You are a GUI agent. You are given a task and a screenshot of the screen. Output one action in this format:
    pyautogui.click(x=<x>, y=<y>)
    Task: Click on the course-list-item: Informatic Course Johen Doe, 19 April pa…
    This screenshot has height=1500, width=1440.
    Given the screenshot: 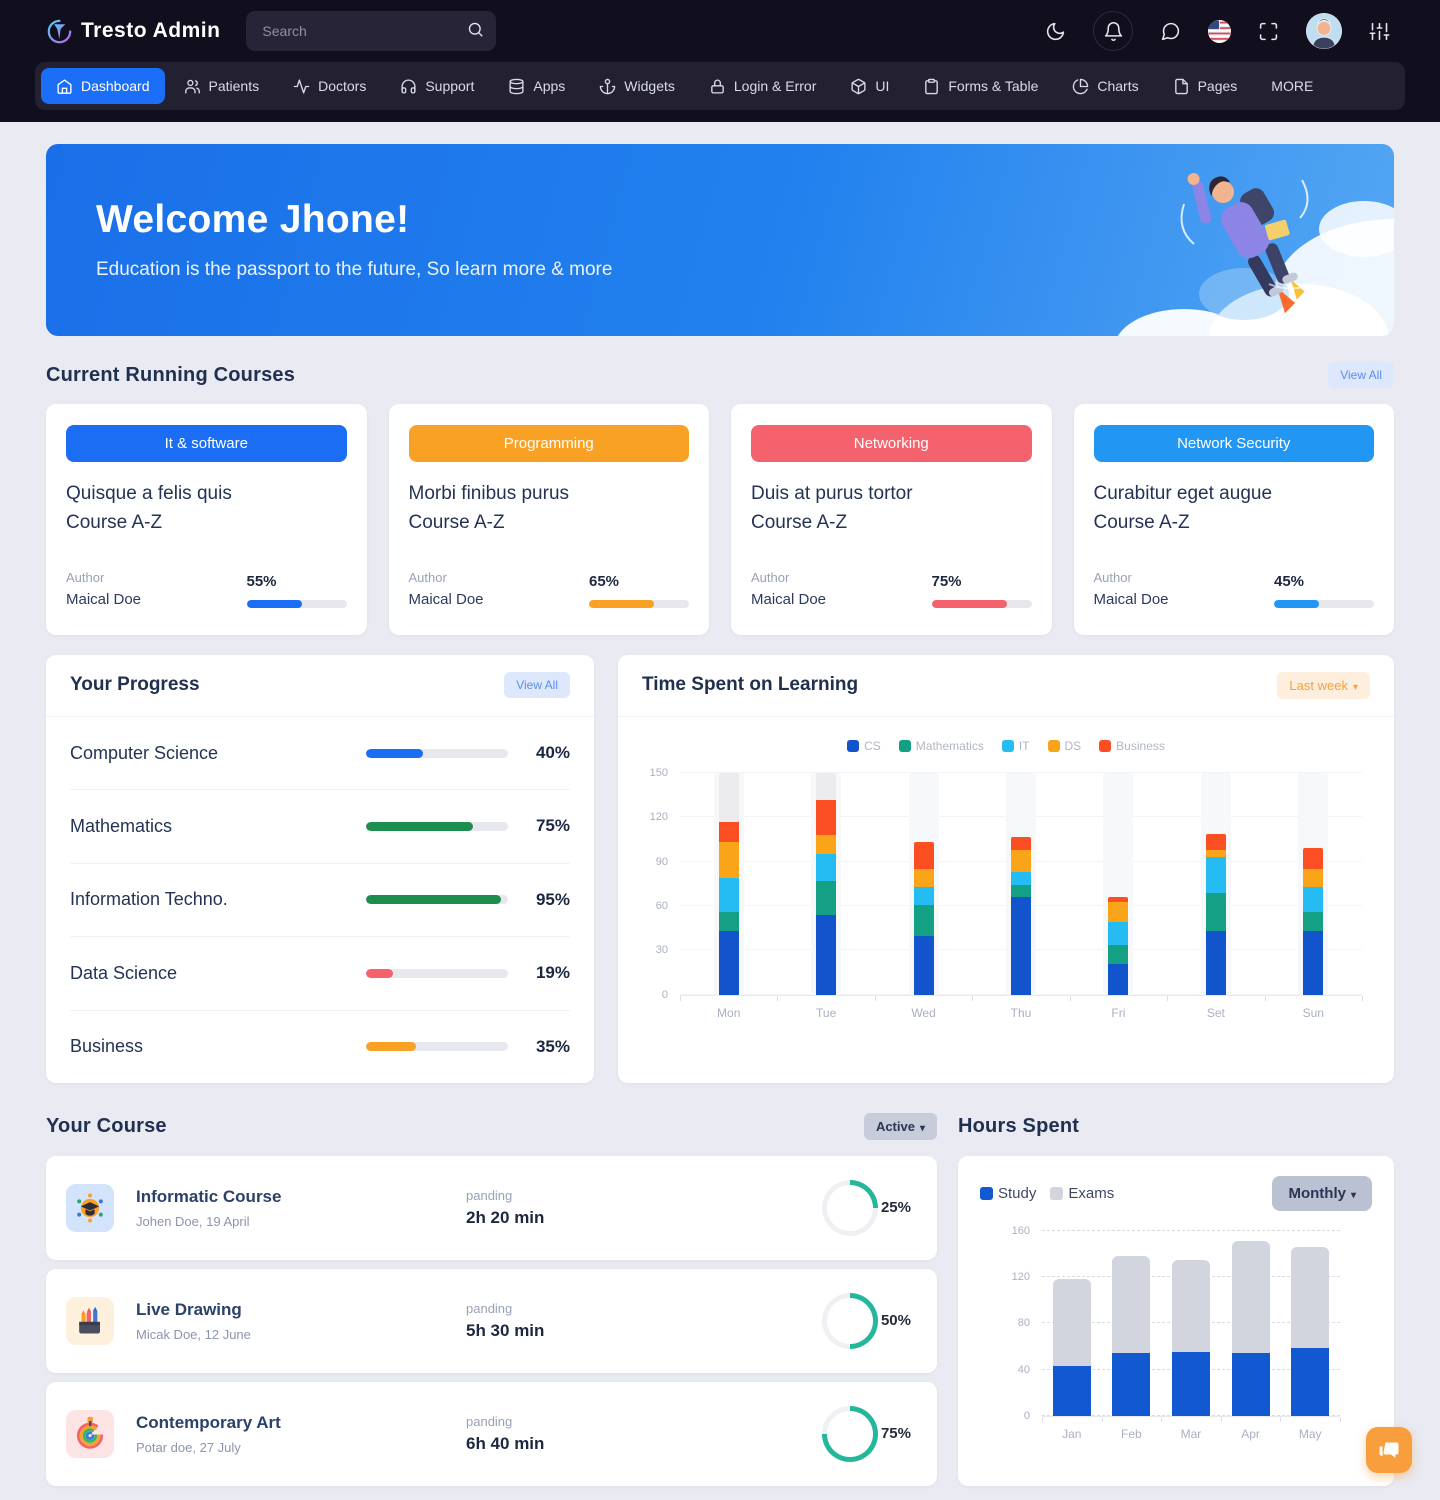 What is the action you would take?
    pyautogui.click(x=491, y=1207)
    